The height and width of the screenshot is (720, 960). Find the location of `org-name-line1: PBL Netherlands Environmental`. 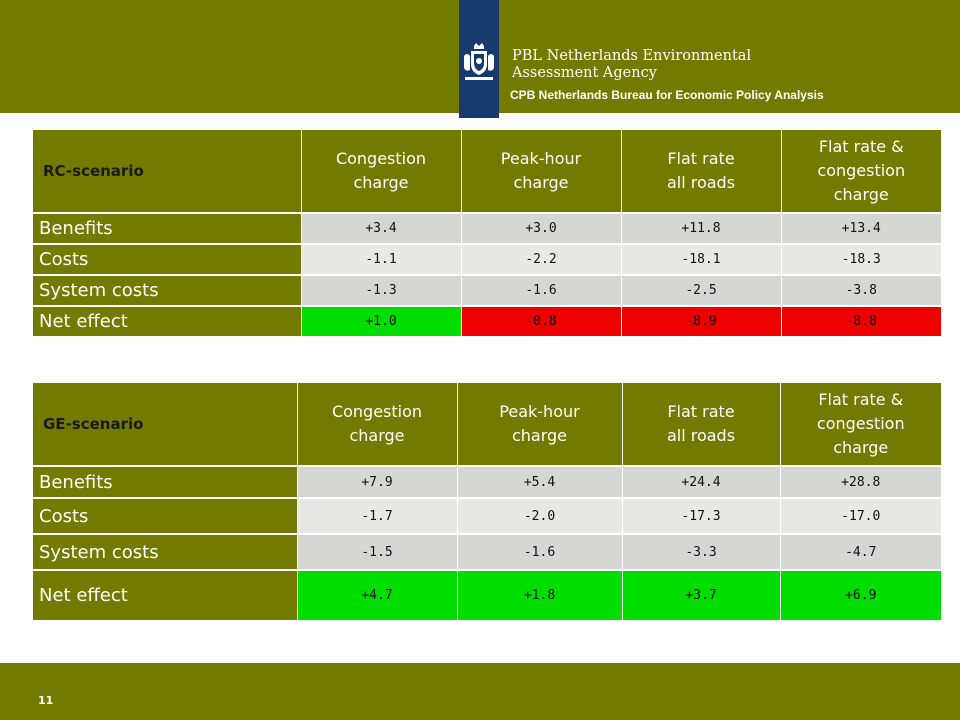

org-name-line1: PBL Netherlands Environmental is located at coordinates (632, 56).